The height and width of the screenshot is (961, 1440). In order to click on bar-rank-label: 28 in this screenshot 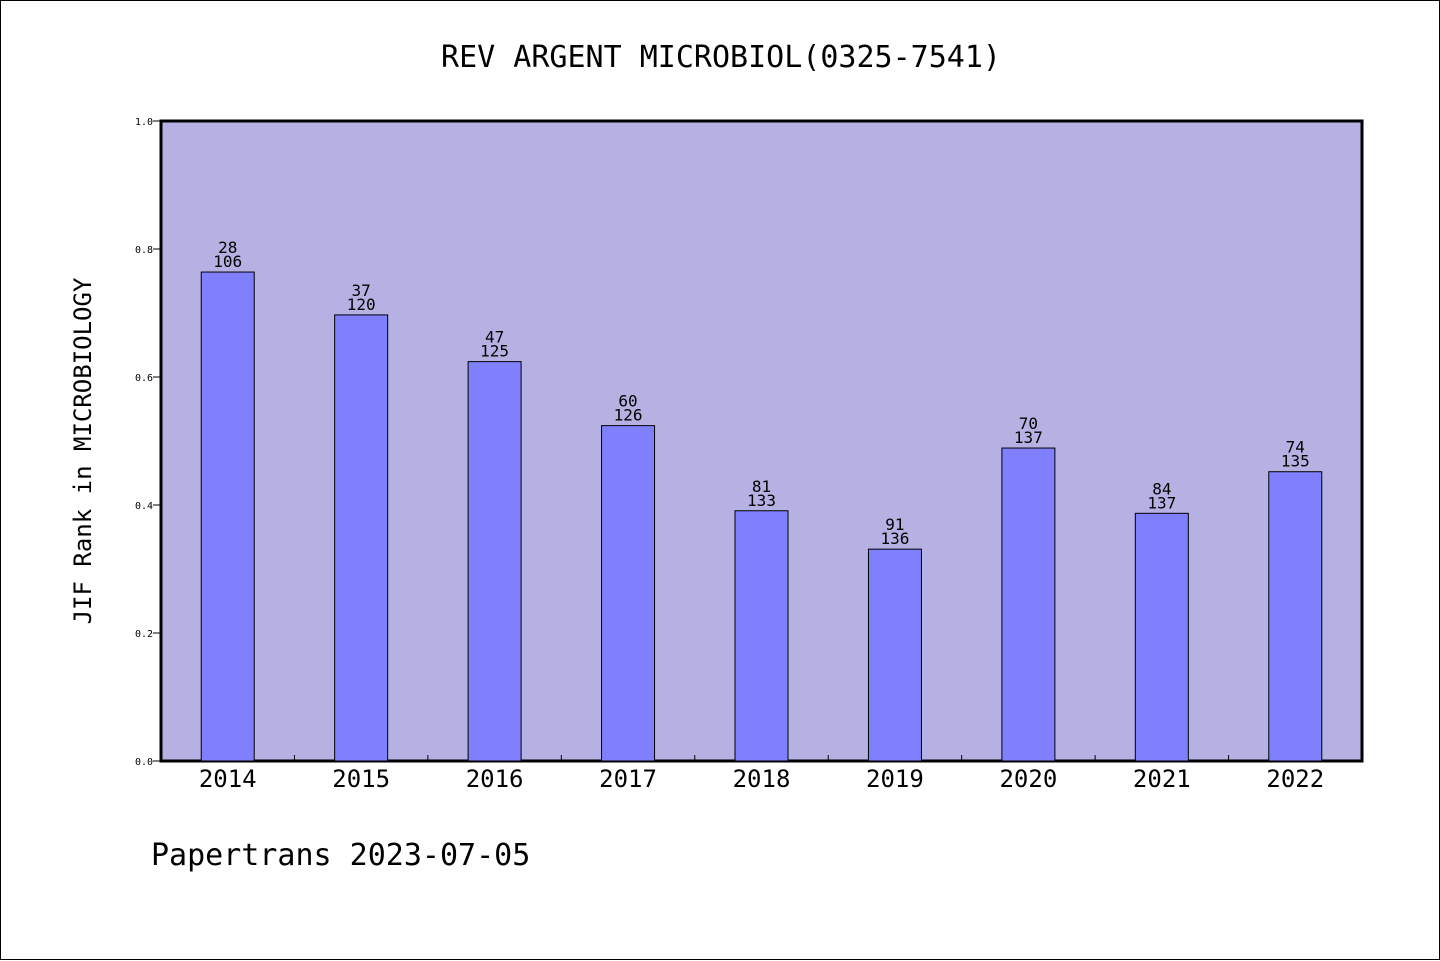, I will do `click(227, 247)`.